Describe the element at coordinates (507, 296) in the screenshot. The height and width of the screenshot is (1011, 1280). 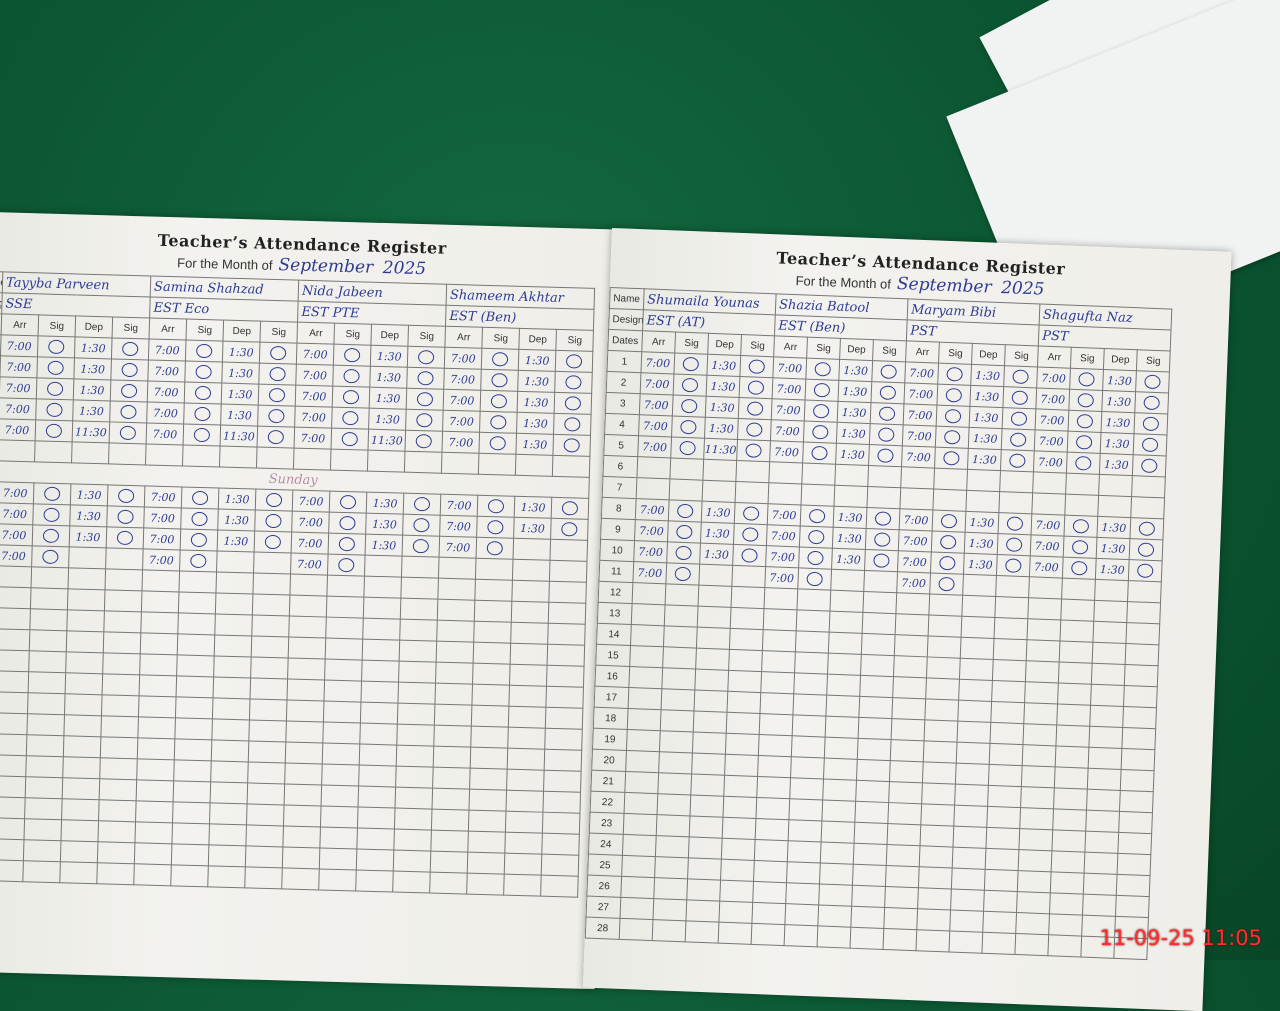
I see `teacher-name: Shameem Akhtar` at that location.